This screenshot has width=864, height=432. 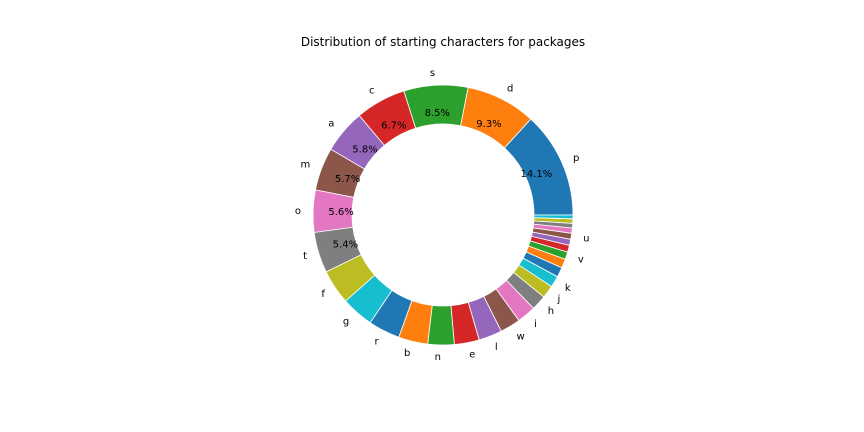 I want to click on slice-label-r: r, so click(x=376, y=342).